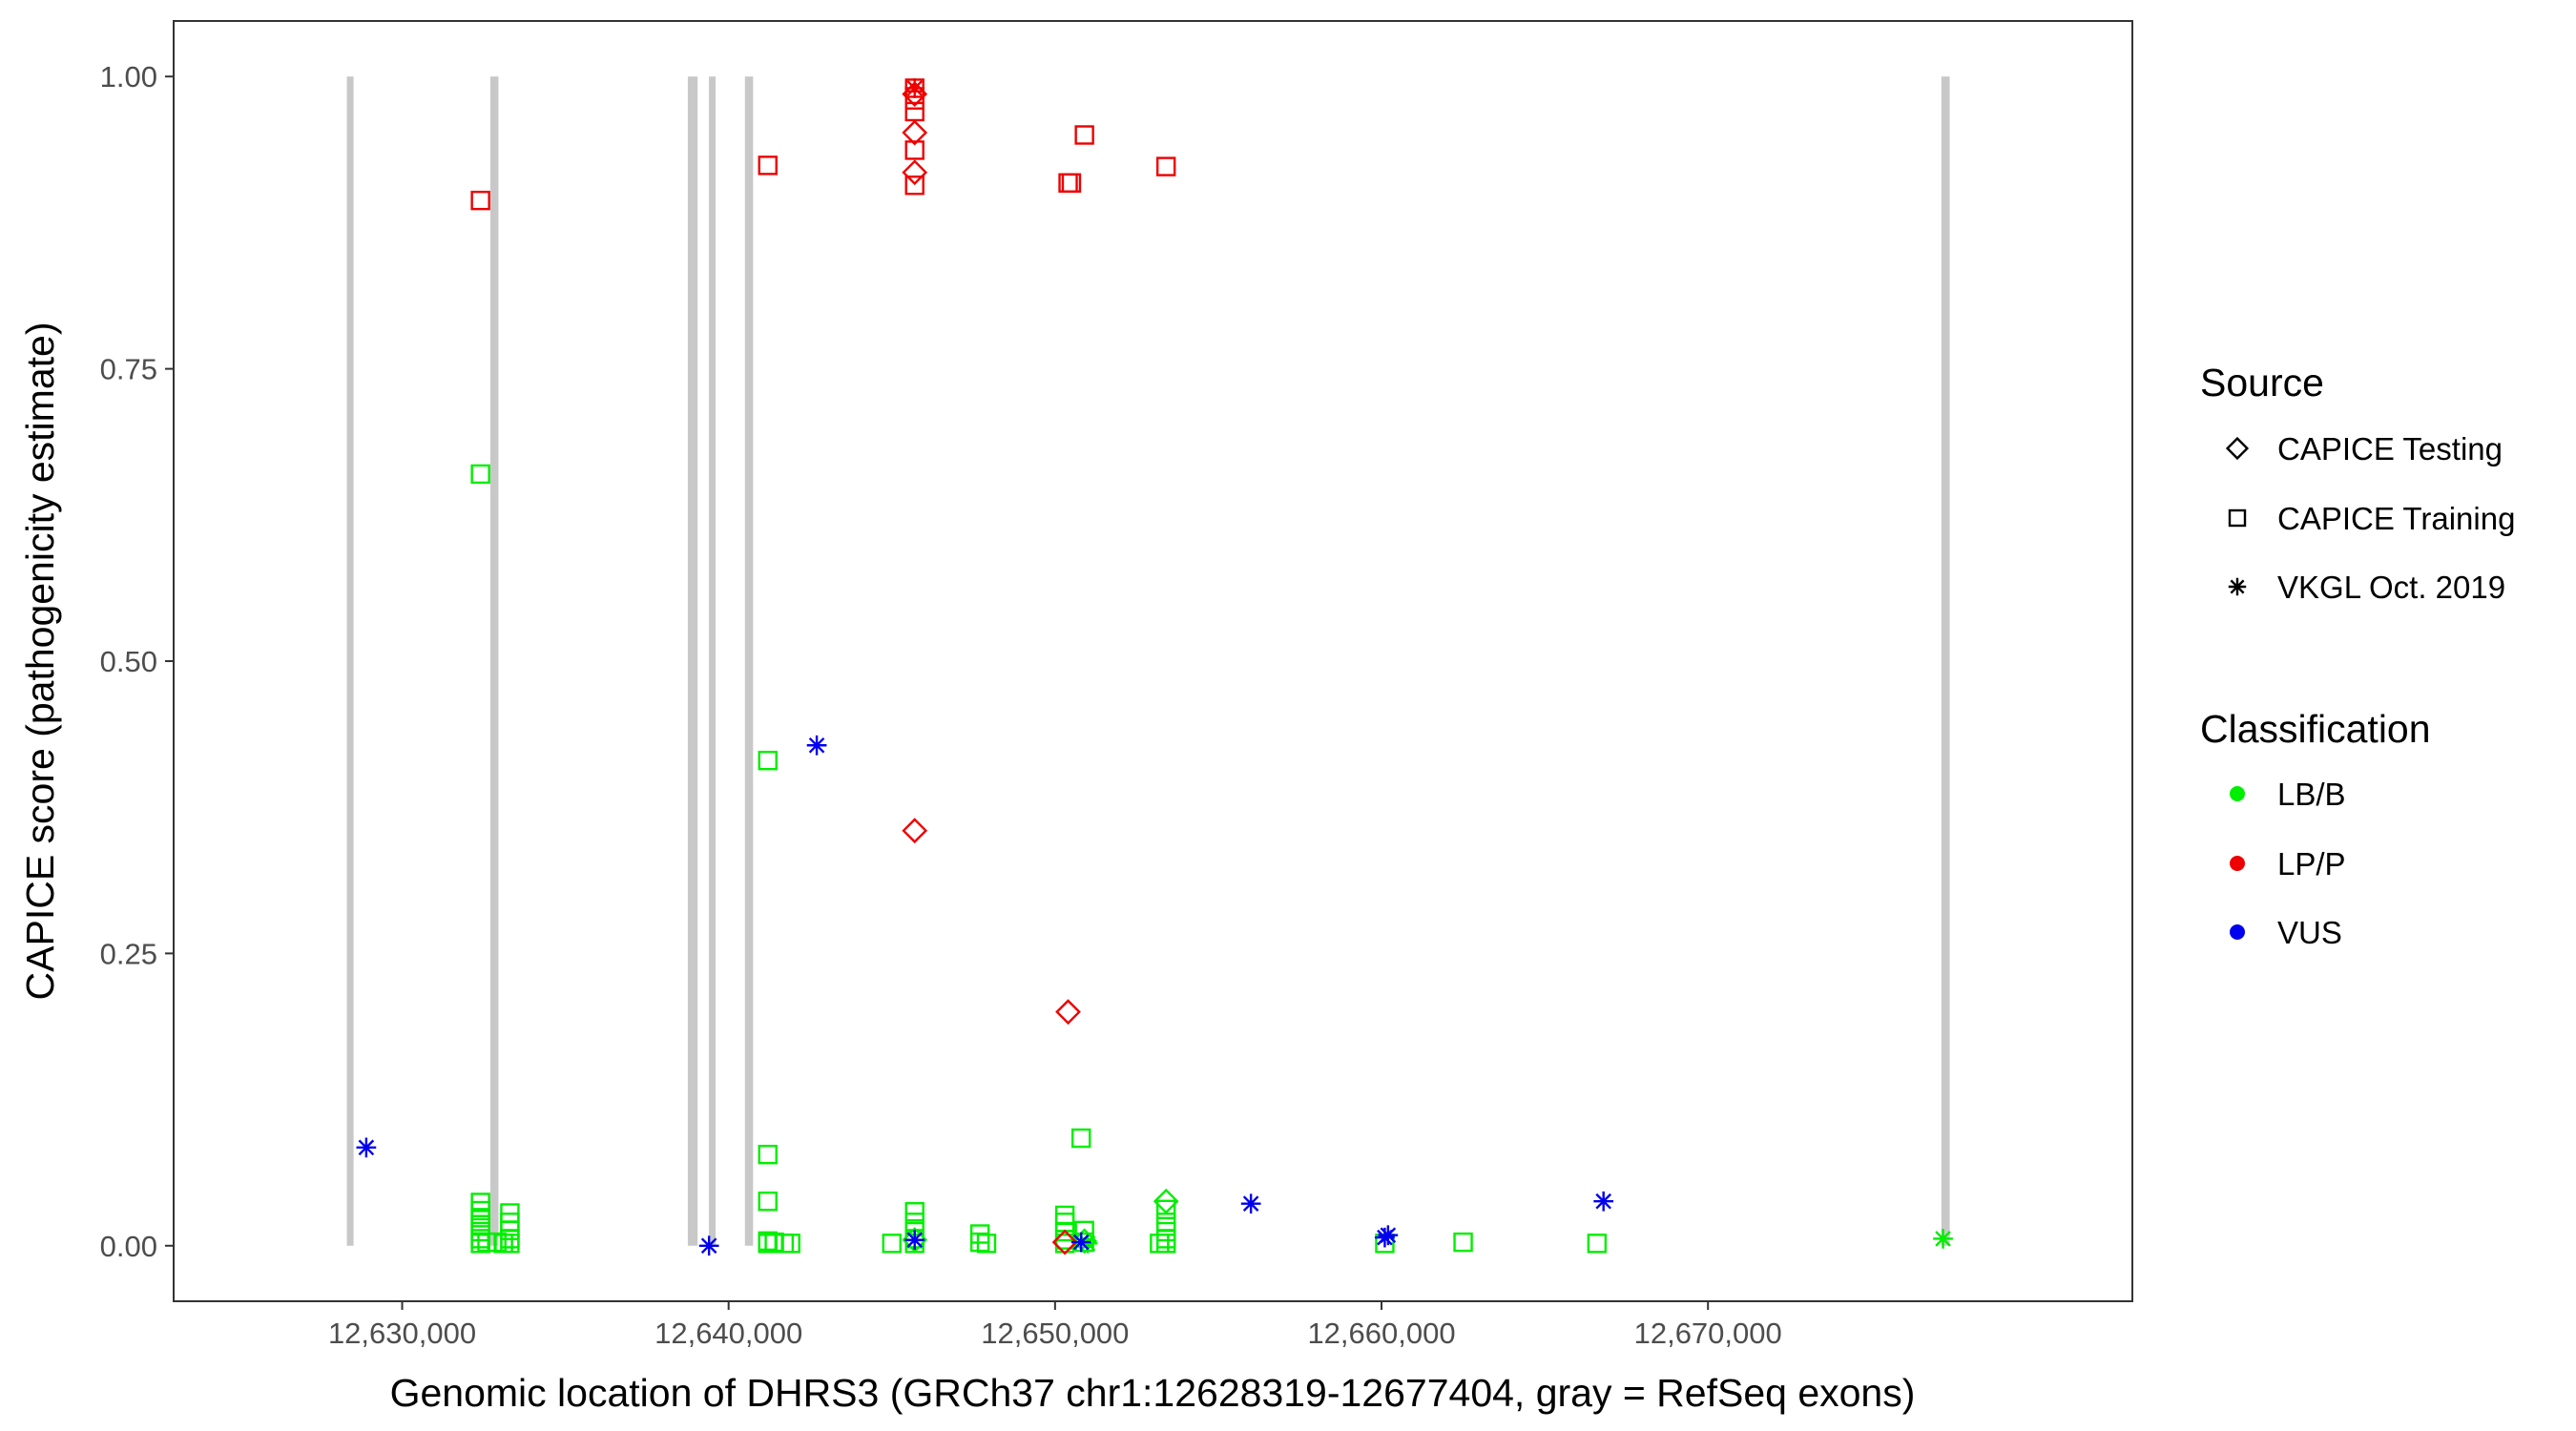 The image size is (2576, 1431). Describe the element at coordinates (128, 76) in the screenshot. I see `y-tick-label: 1.00` at that location.